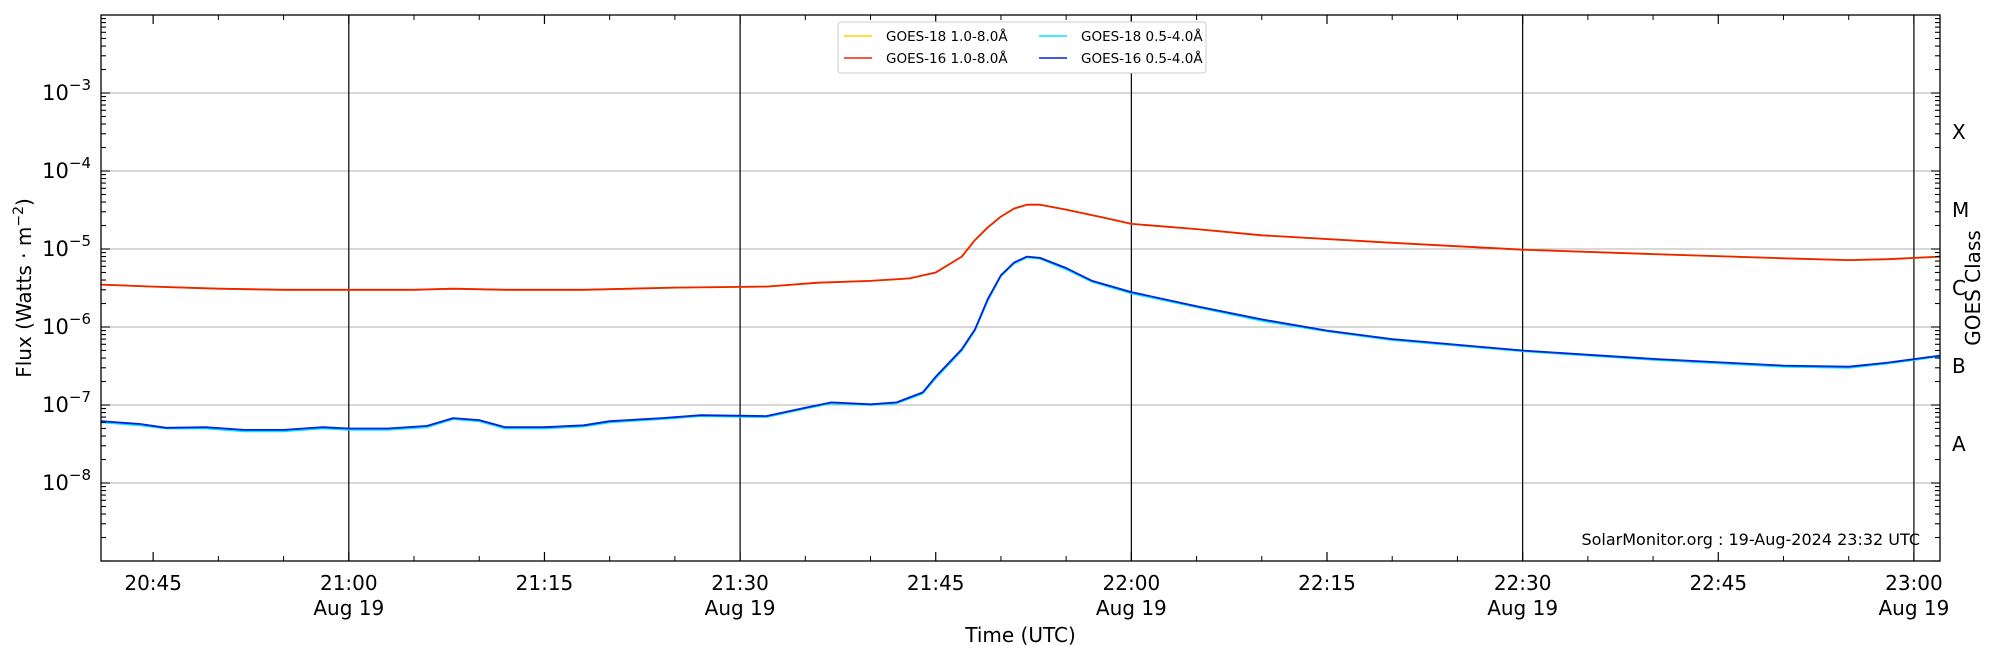 The height and width of the screenshot is (650, 2000). Describe the element at coordinates (545, 583) in the screenshot. I see `x-tick-label-2: 21:15` at that location.